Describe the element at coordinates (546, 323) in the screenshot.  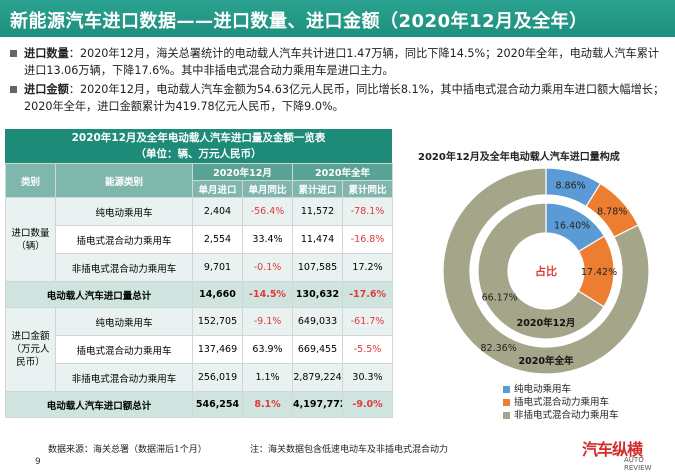
I see `ring-label-dec: 2020年12月` at that location.